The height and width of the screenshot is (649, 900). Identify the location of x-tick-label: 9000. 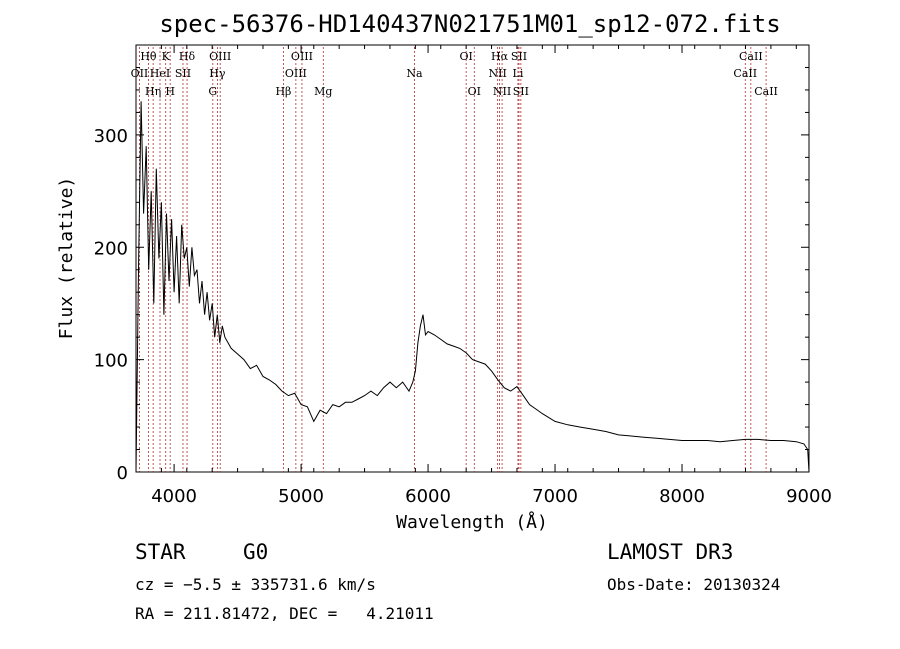
(809, 496).